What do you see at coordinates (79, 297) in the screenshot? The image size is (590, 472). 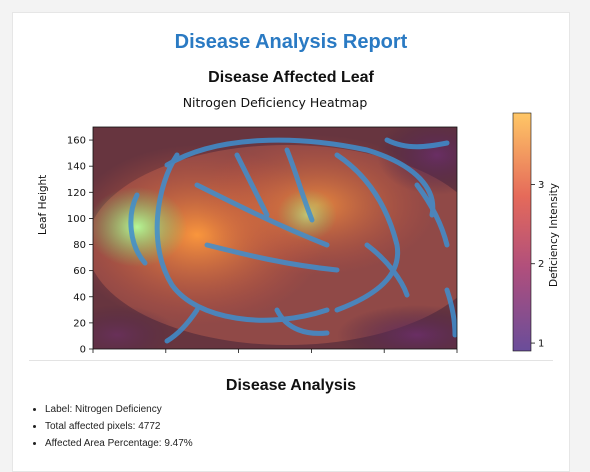 I see `y-tick-label: 40` at bounding box center [79, 297].